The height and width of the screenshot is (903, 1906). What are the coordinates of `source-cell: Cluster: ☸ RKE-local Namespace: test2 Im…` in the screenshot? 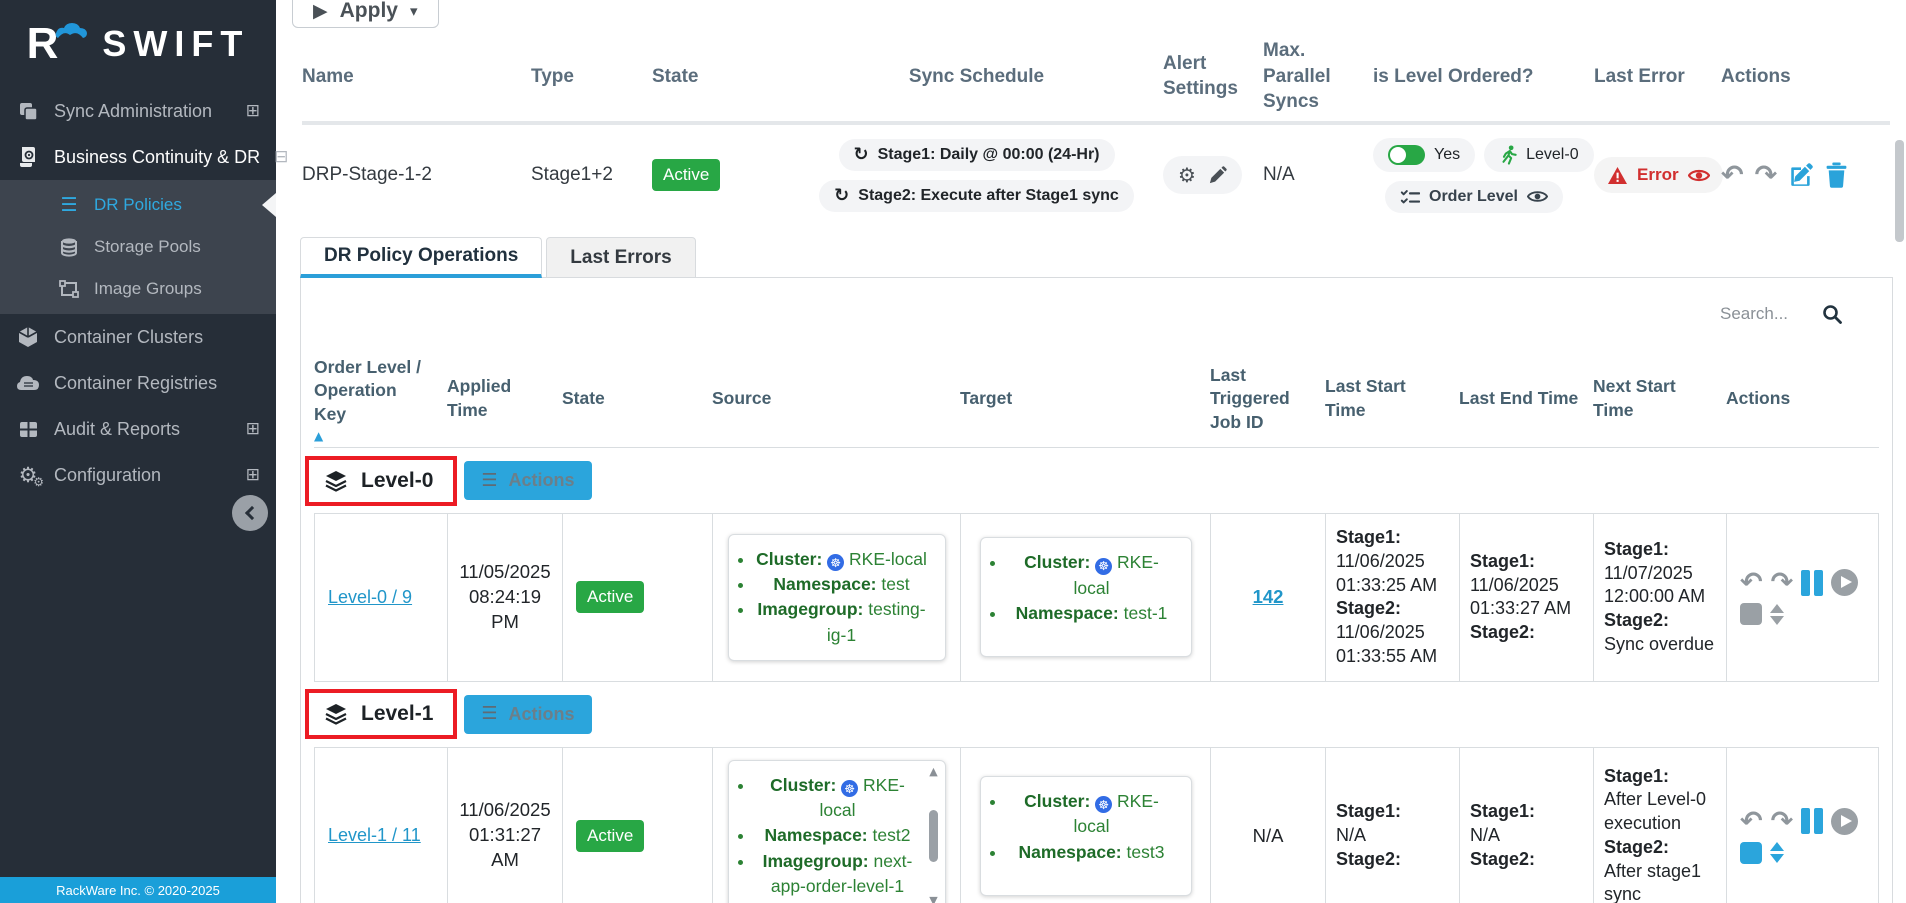 It's located at (837, 825).